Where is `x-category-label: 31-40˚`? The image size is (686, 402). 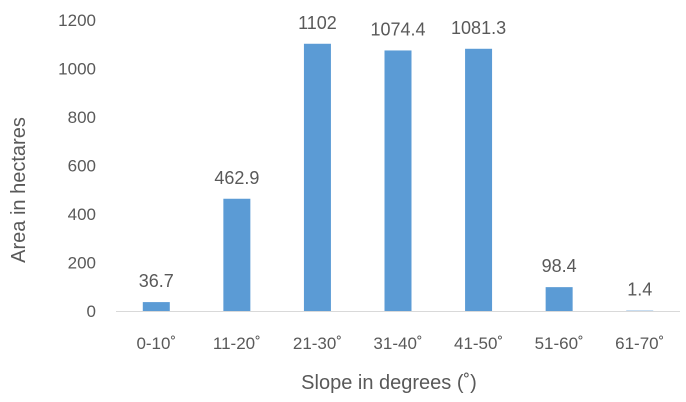 x-category-label: 31-40˚ is located at coordinates (397, 343).